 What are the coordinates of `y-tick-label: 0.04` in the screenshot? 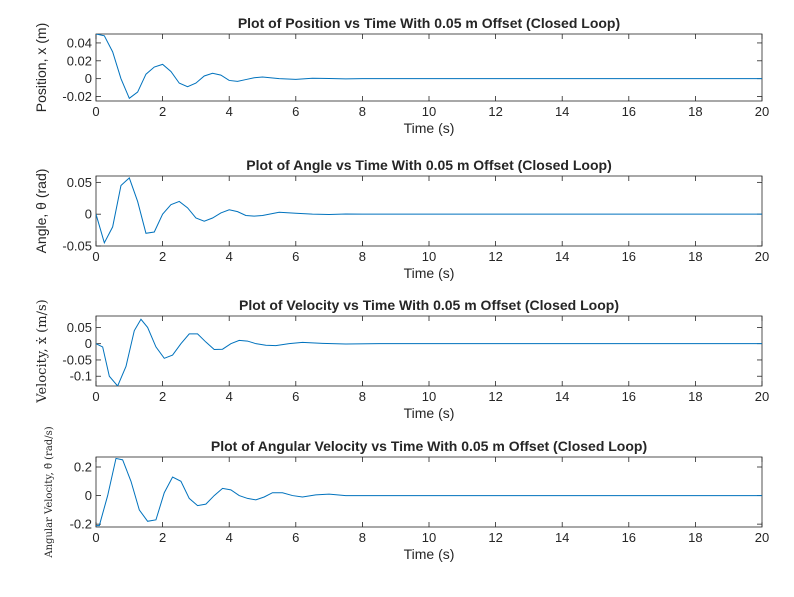 It's located at (79, 42).